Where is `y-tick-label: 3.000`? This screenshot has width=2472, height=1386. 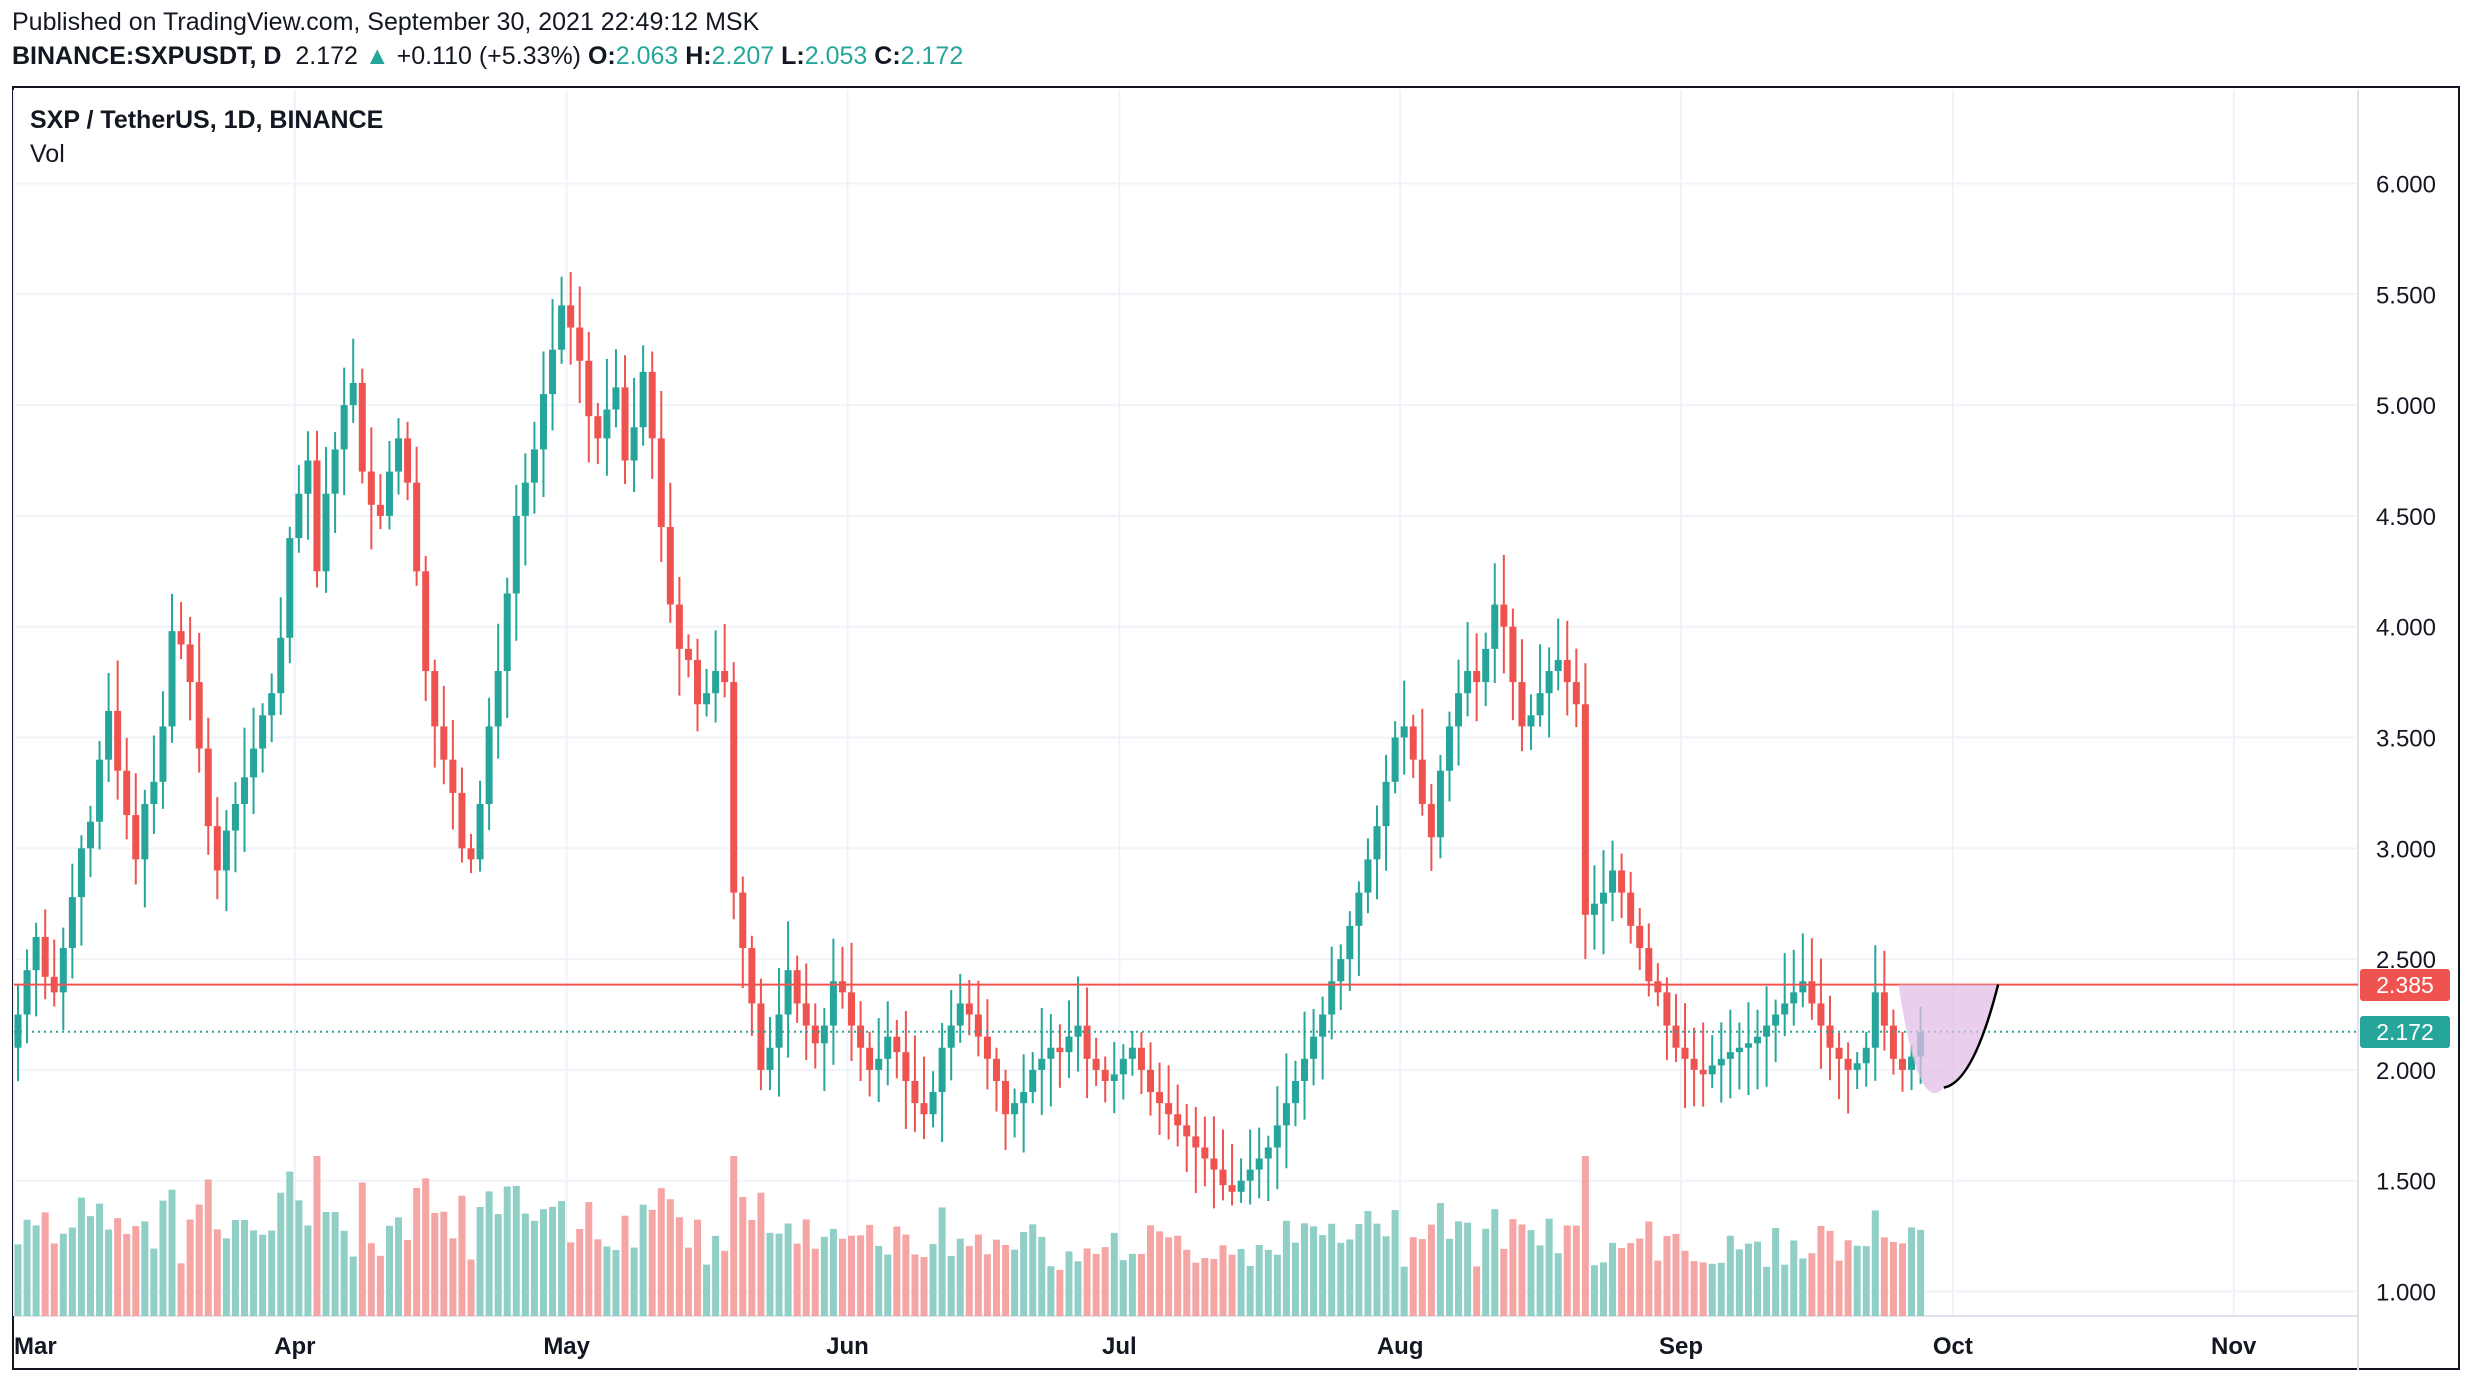
y-tick-label: 3.000 is located at coordinates (2406, 849).